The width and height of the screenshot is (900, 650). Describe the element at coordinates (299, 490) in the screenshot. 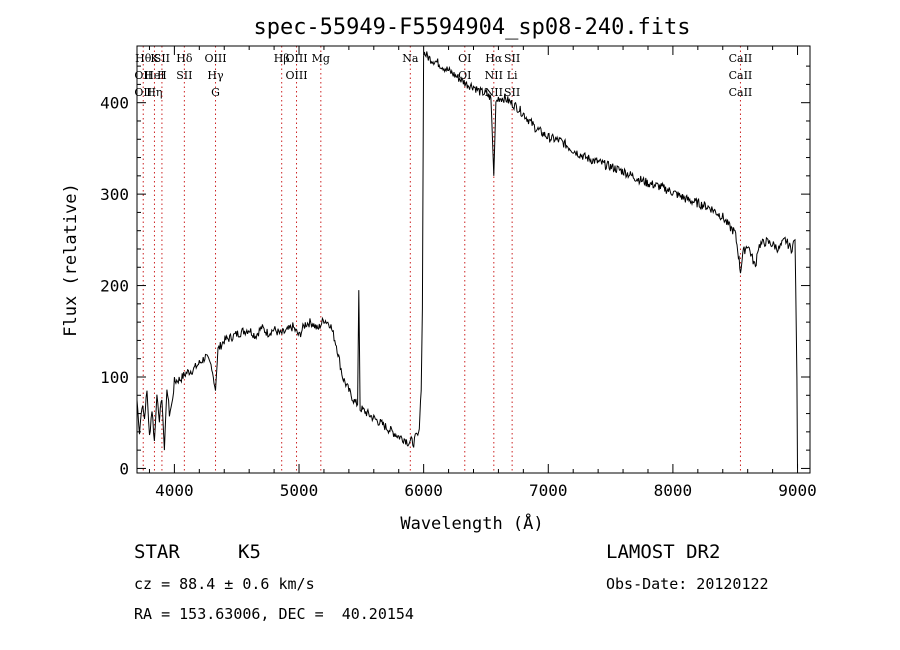

I see `x-tick-label: 5000` at that location.